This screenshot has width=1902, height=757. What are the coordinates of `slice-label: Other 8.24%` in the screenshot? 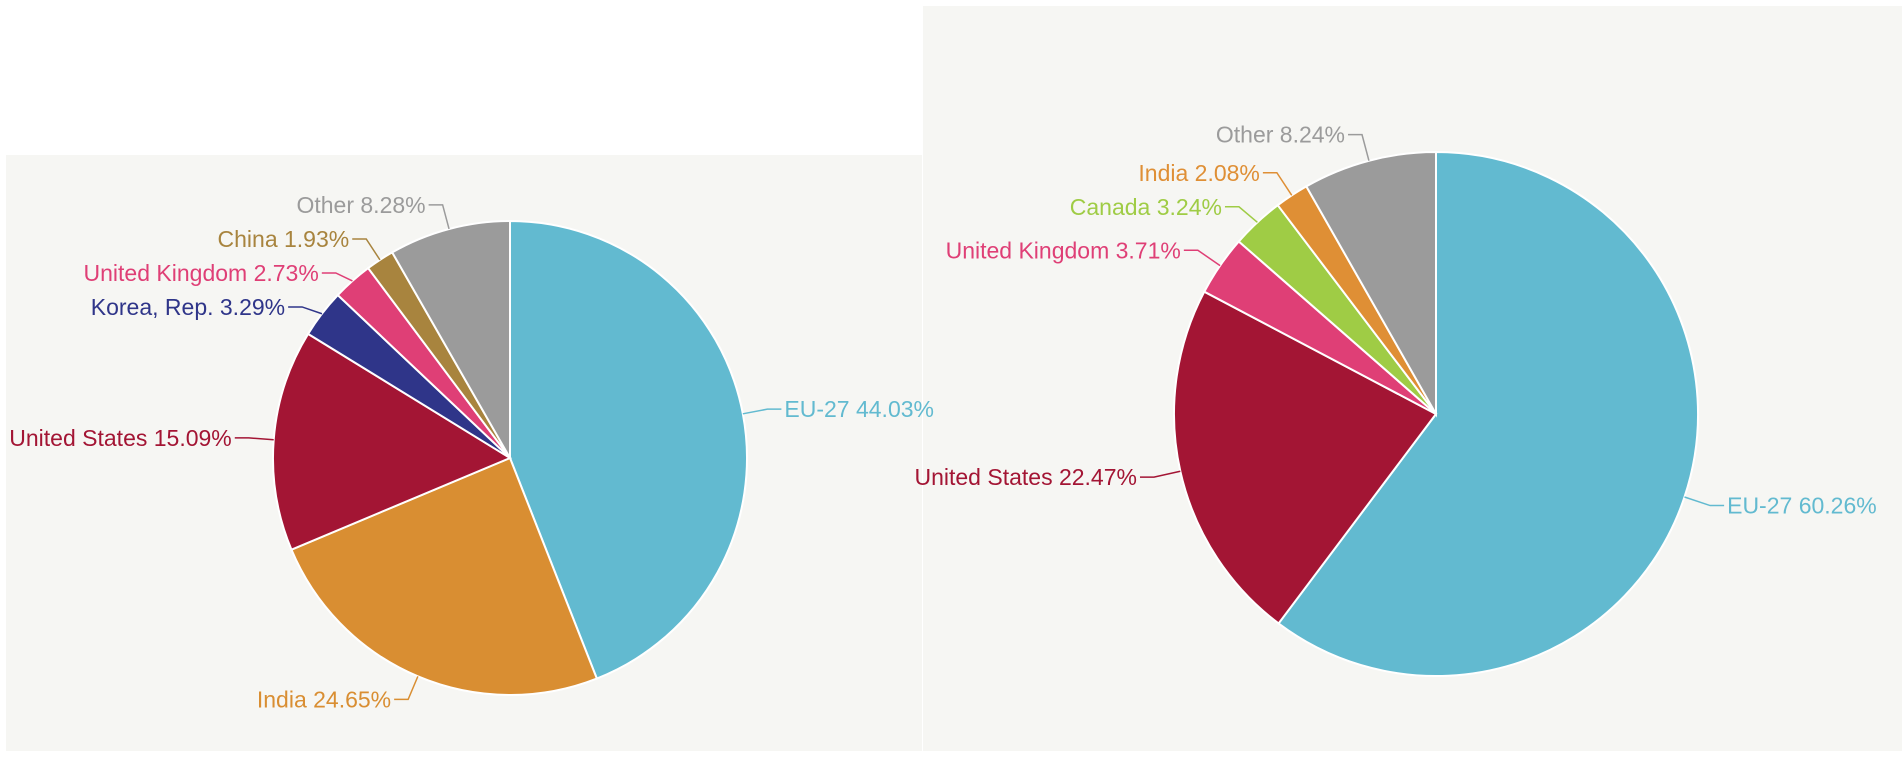 It's located at (1280, 135).